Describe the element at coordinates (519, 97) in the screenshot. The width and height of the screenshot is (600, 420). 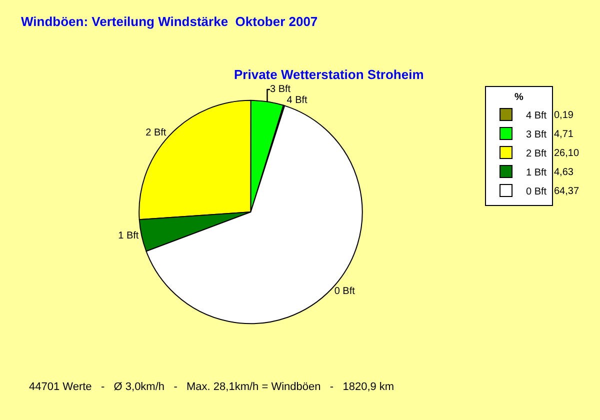
I see `legend-title: %` at that location.